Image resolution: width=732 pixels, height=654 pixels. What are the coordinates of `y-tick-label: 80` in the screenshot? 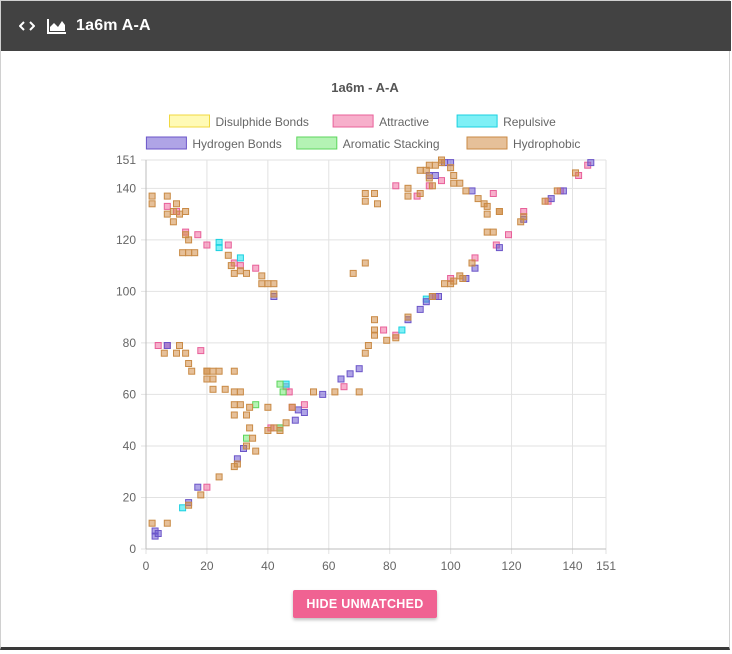 It's located at (130, 343).